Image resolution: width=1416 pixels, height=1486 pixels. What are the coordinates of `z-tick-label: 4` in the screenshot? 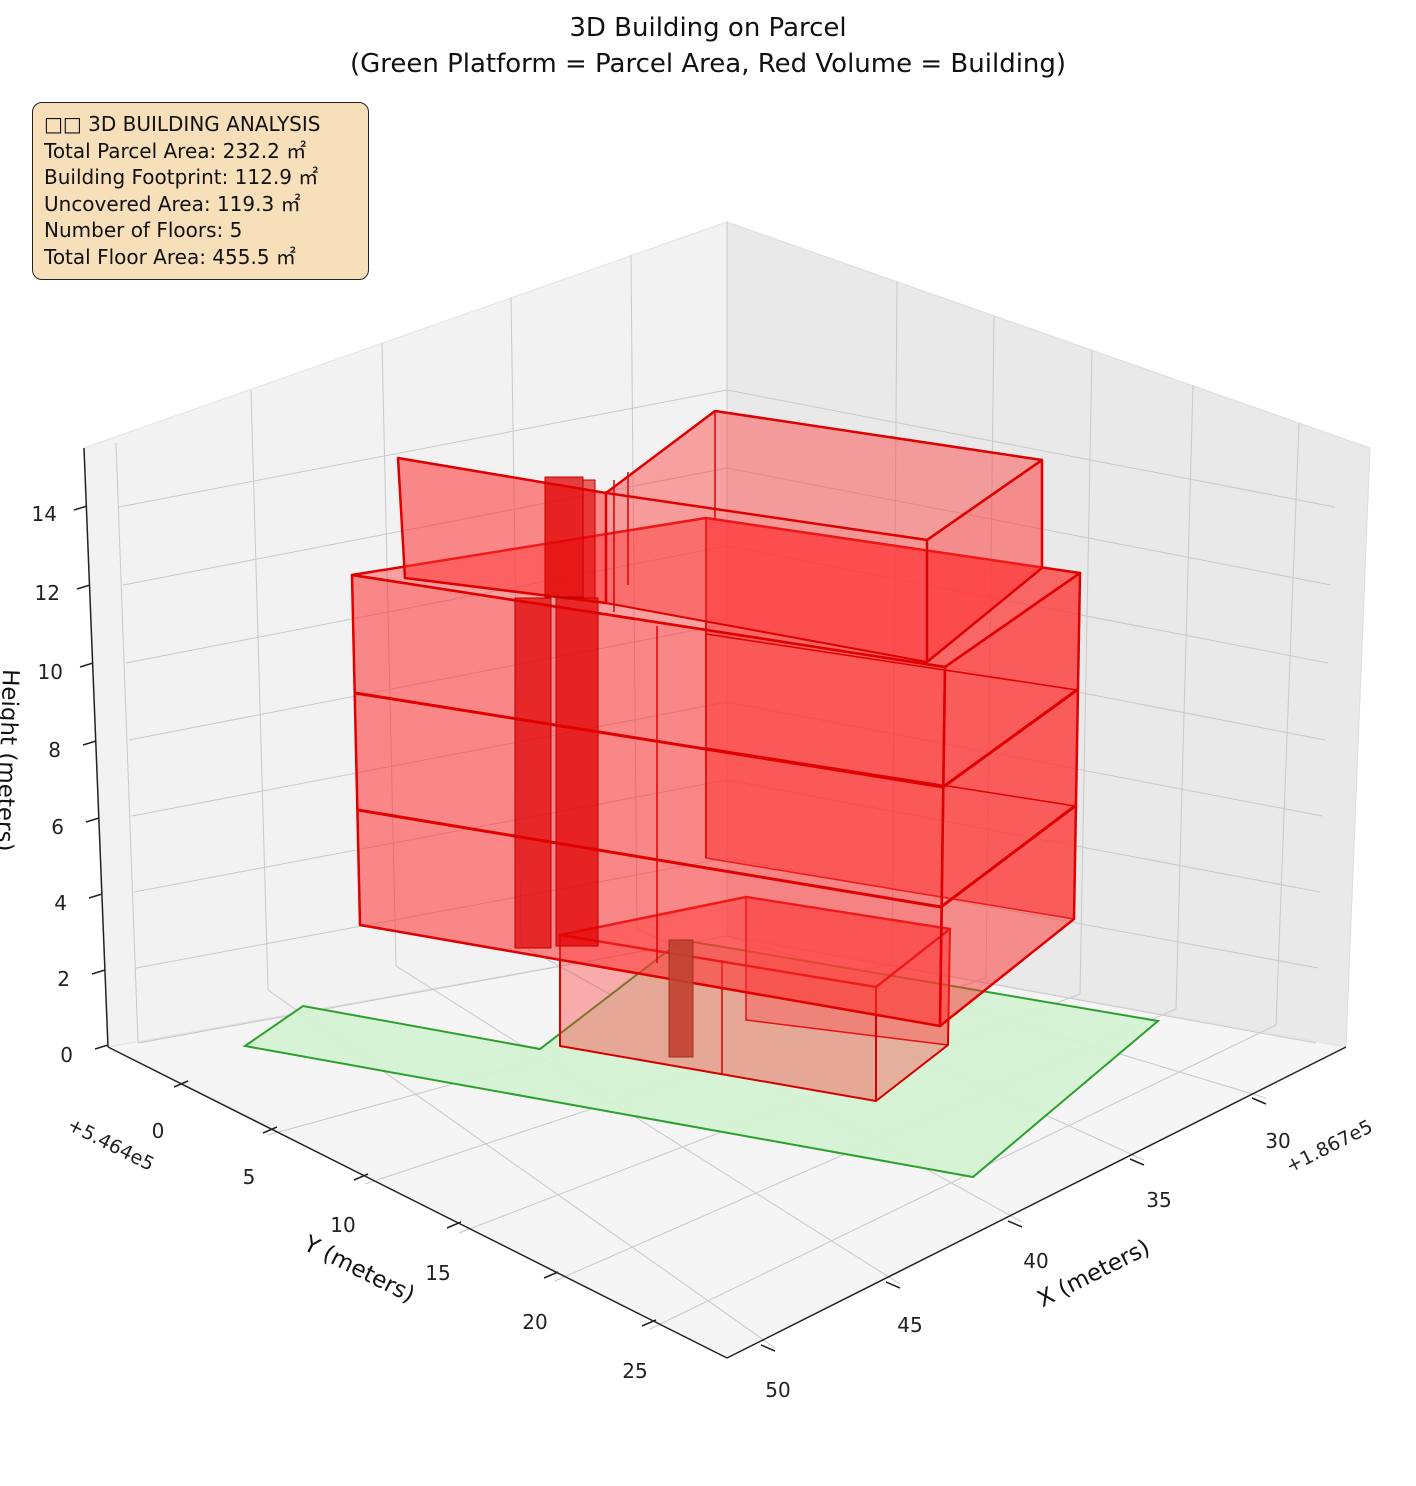 It's located at (60, 903).